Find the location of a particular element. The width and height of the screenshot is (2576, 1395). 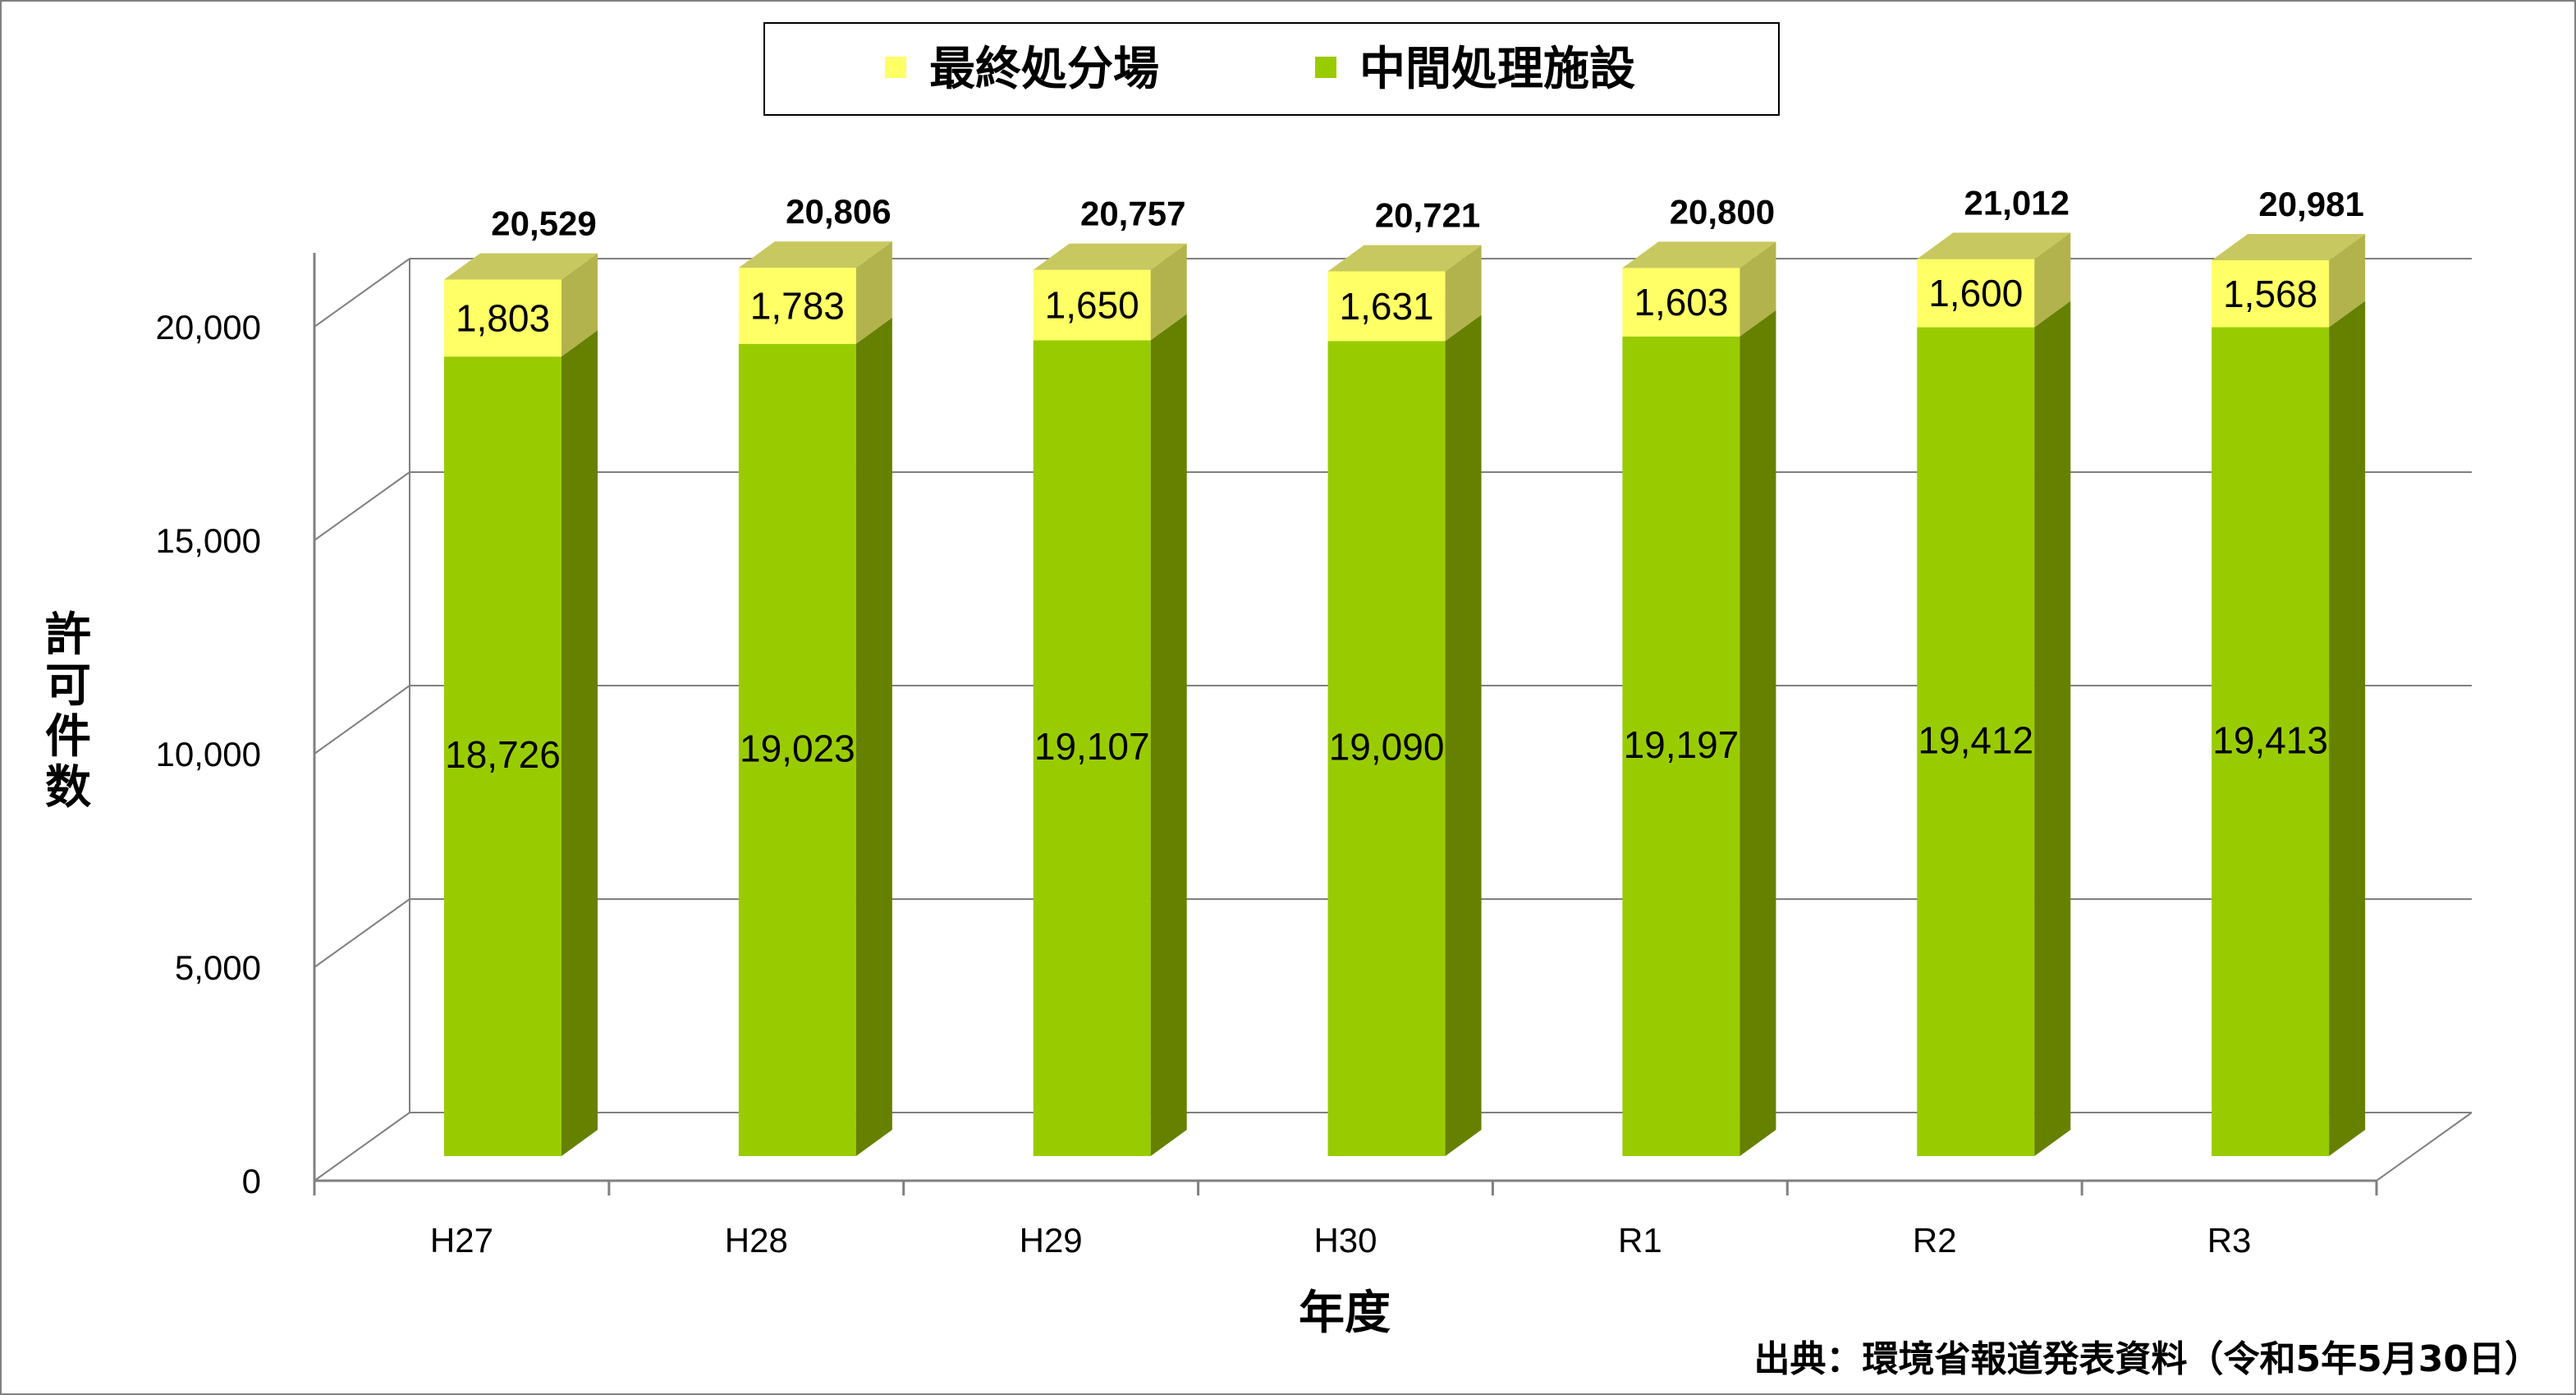

segment-label-intermediate: 19,107 is located at coordinates (1092, 746).